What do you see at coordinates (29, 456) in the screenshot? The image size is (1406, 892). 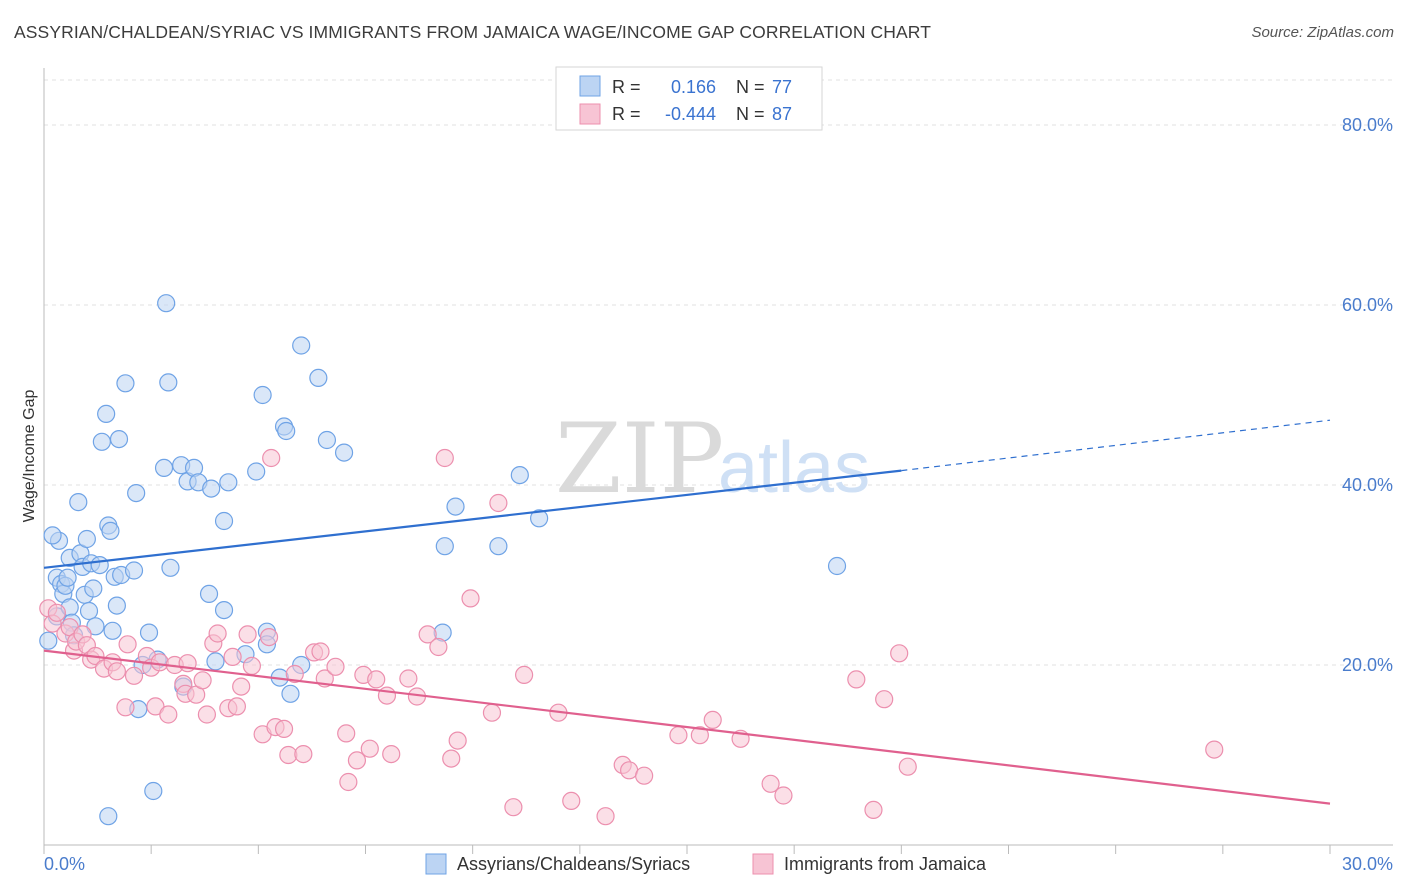 I see `y-axis-label: Wage/Income Gap` at bounding box center [29, 456].